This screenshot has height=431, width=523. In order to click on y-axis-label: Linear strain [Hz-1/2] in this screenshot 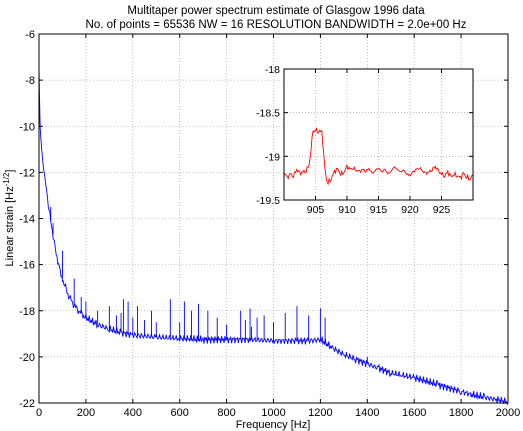, I will do `click(9, 218)`.